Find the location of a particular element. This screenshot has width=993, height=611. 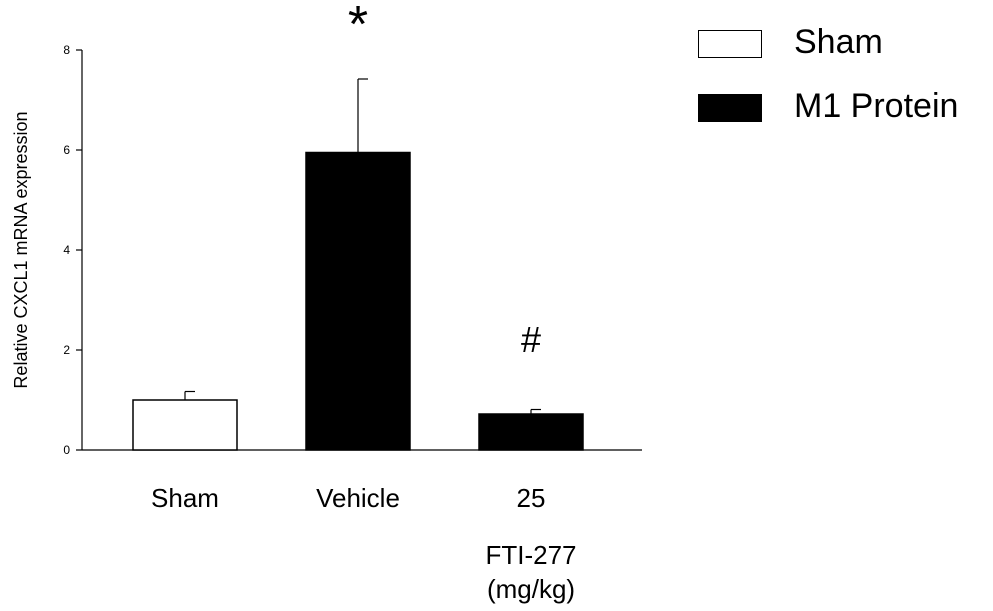

significance-hash: # is located at coordinates (531, 339).